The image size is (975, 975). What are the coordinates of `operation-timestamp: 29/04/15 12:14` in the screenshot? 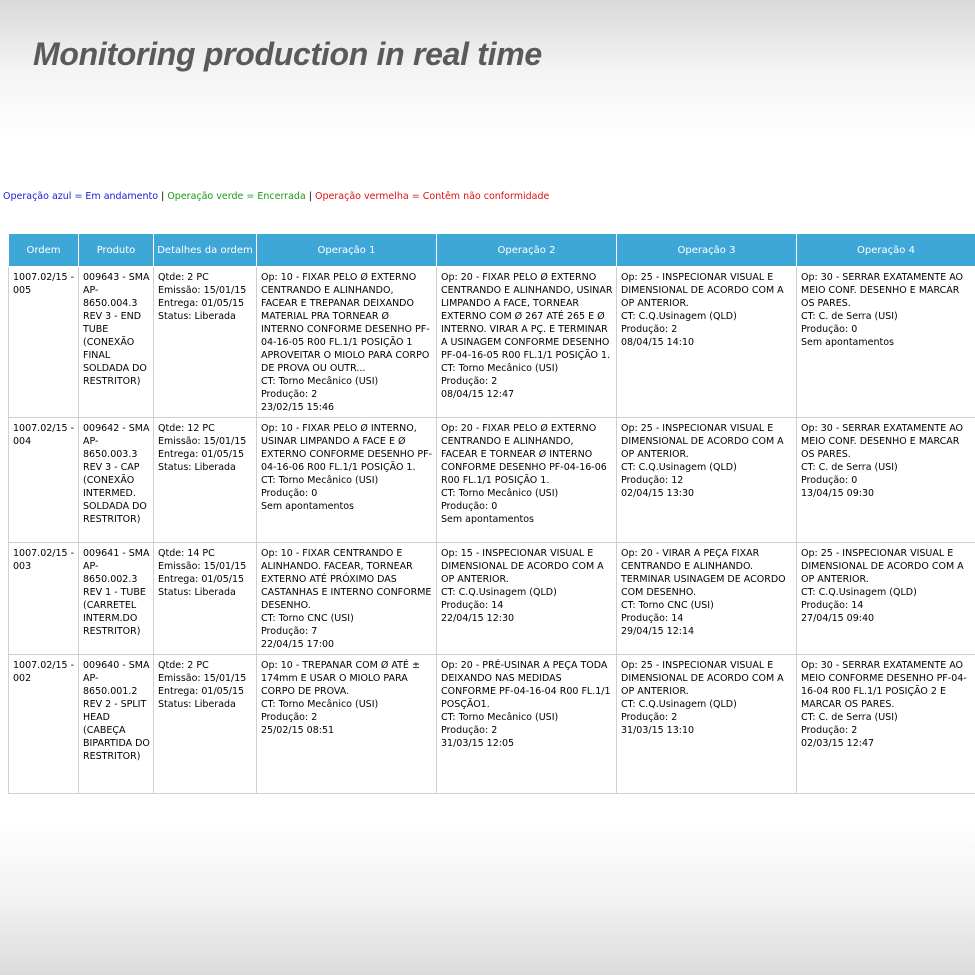 It's located at (658, 631).